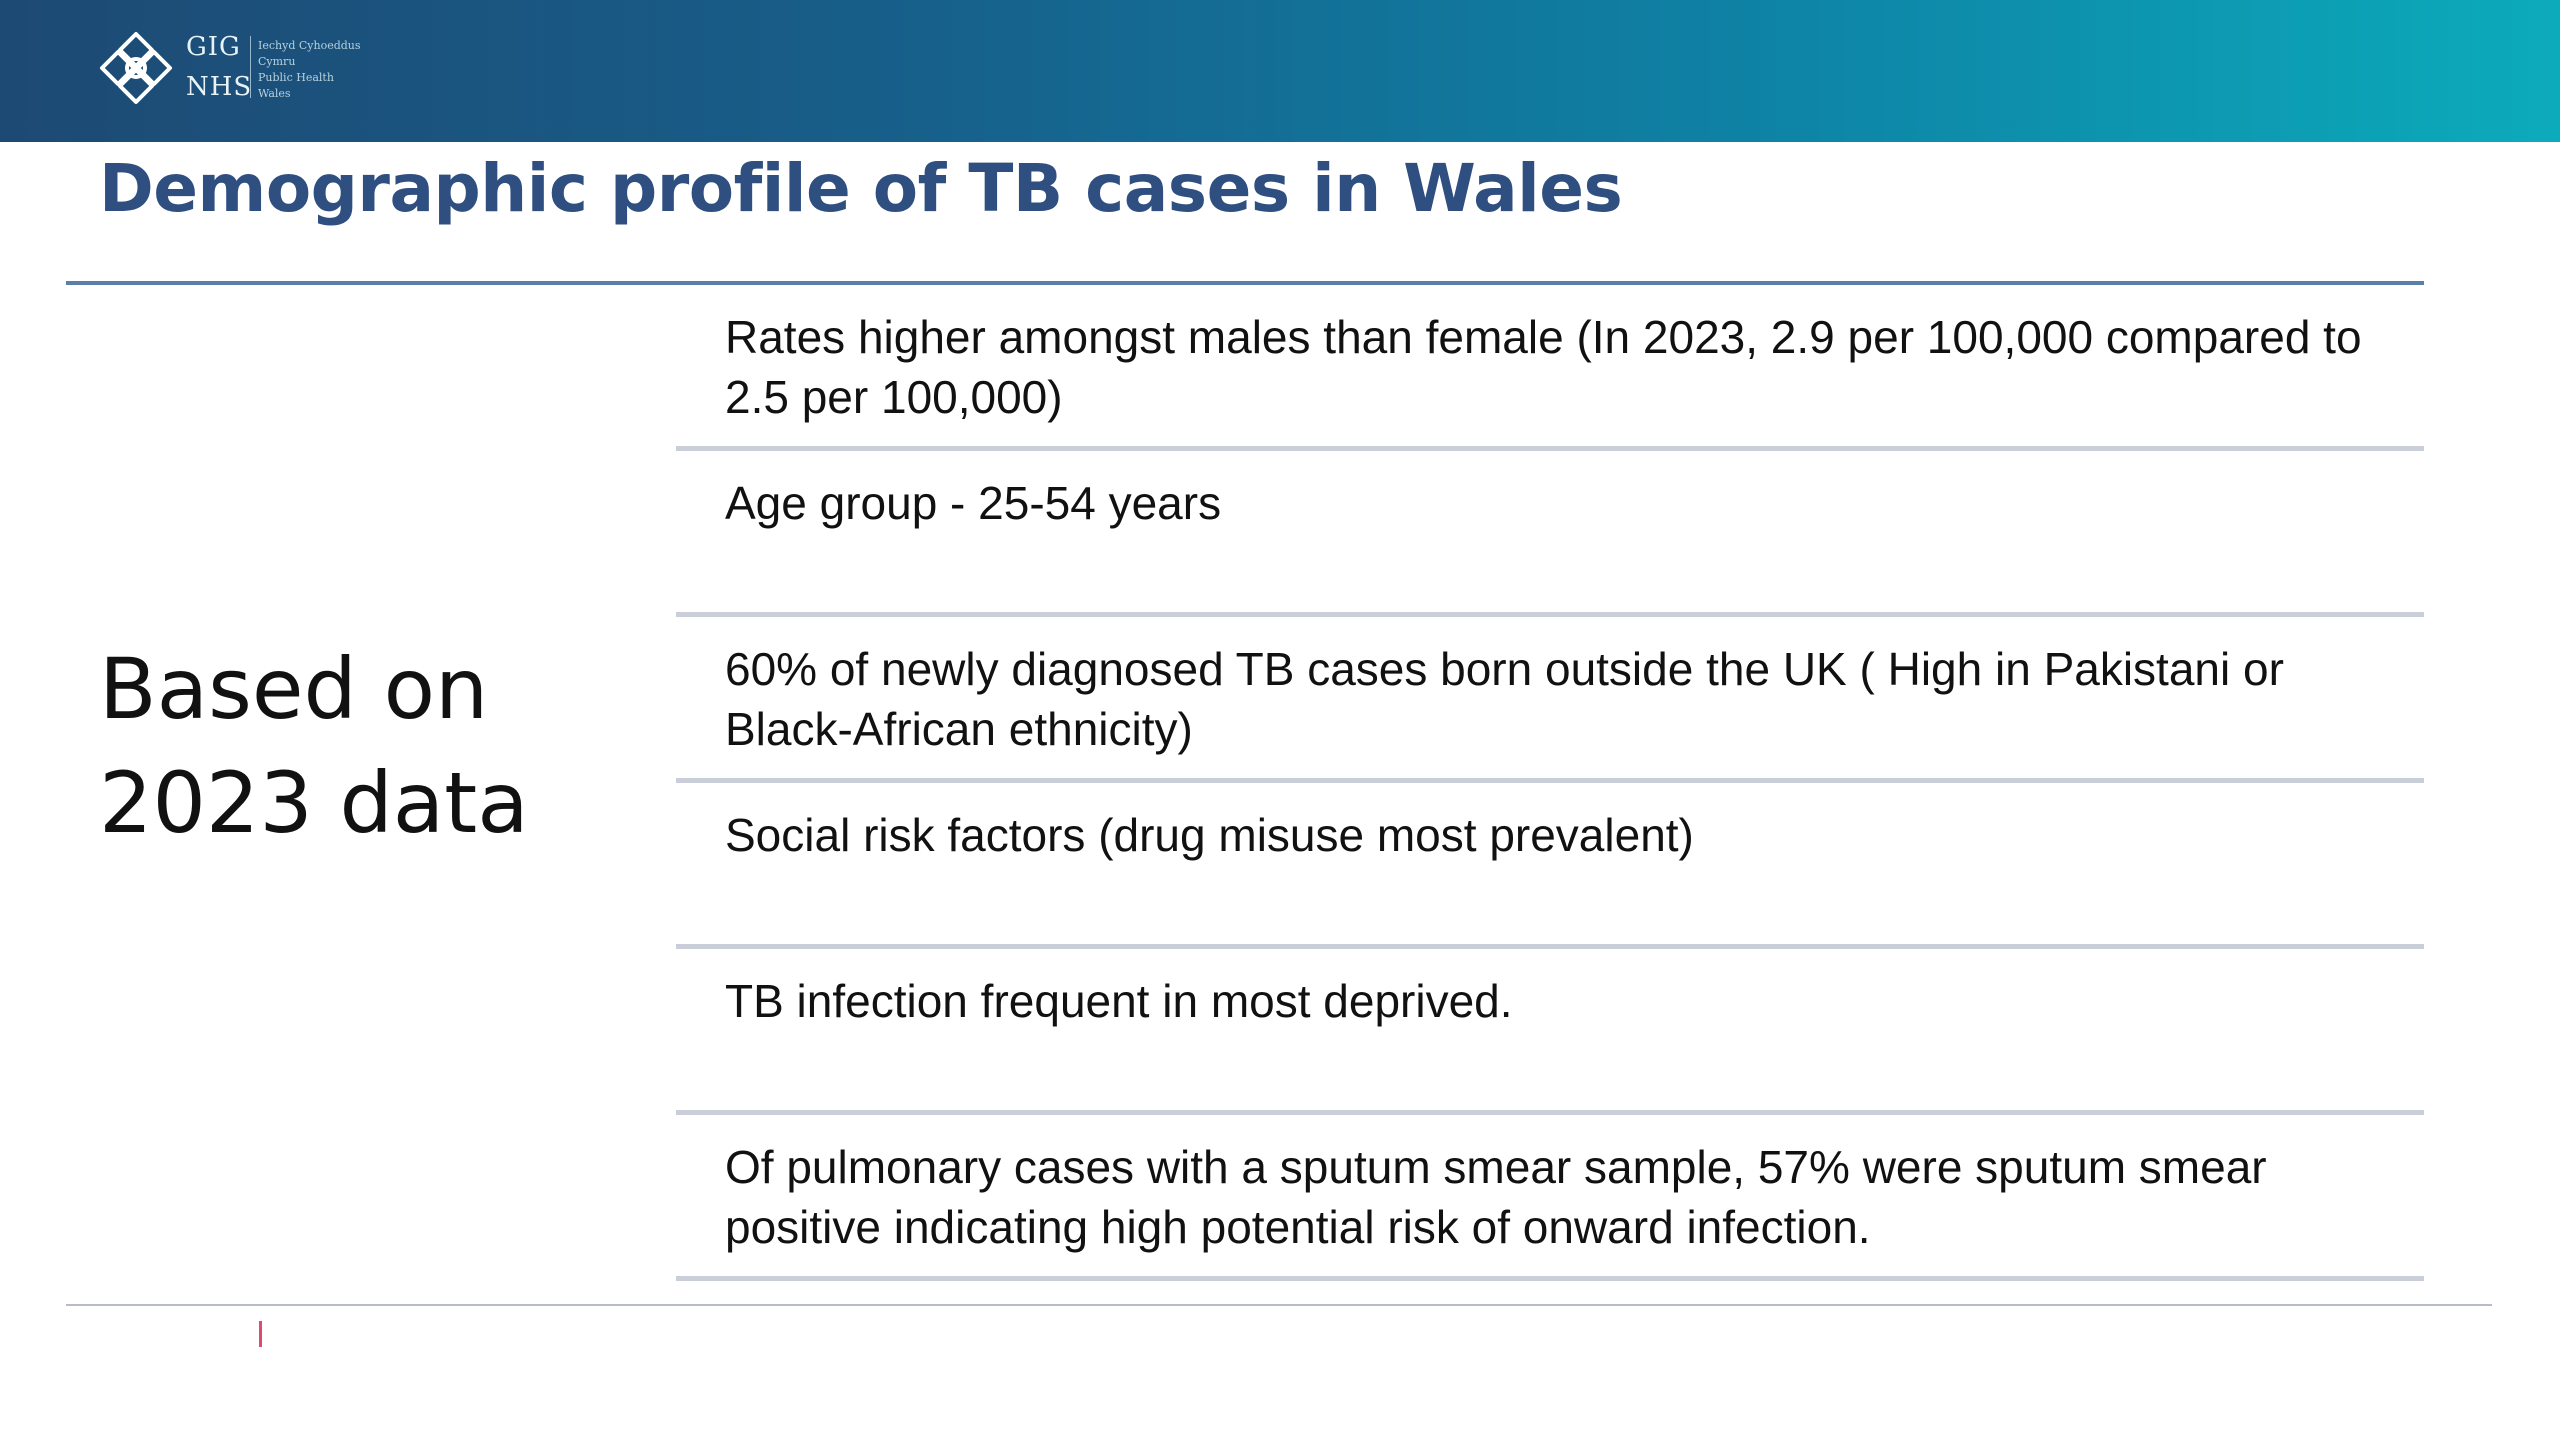  What do you see at coordinates (260, 1334) in the screenshot?
I see `footer-accent-mark` at bounding box center [260, 1334].